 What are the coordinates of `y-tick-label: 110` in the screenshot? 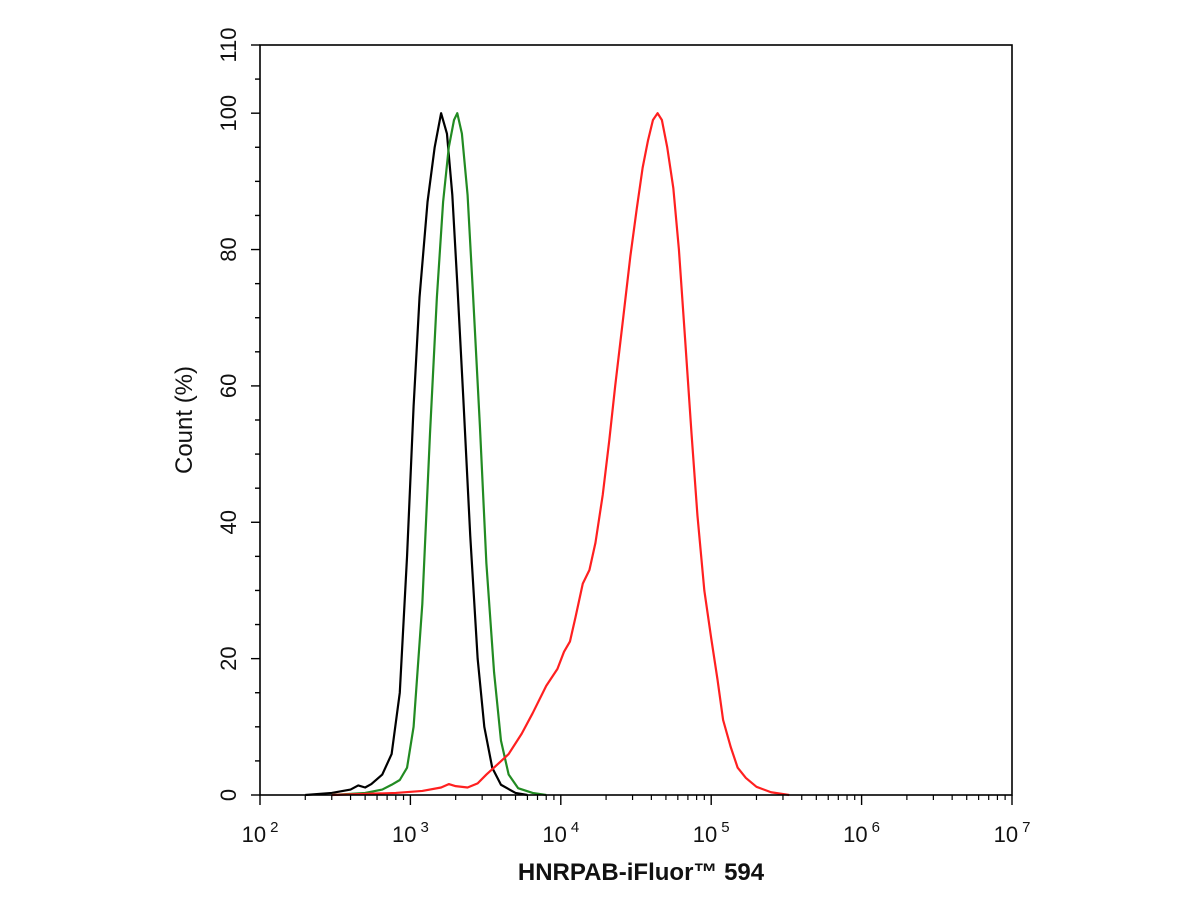 It's located at (228, 44).